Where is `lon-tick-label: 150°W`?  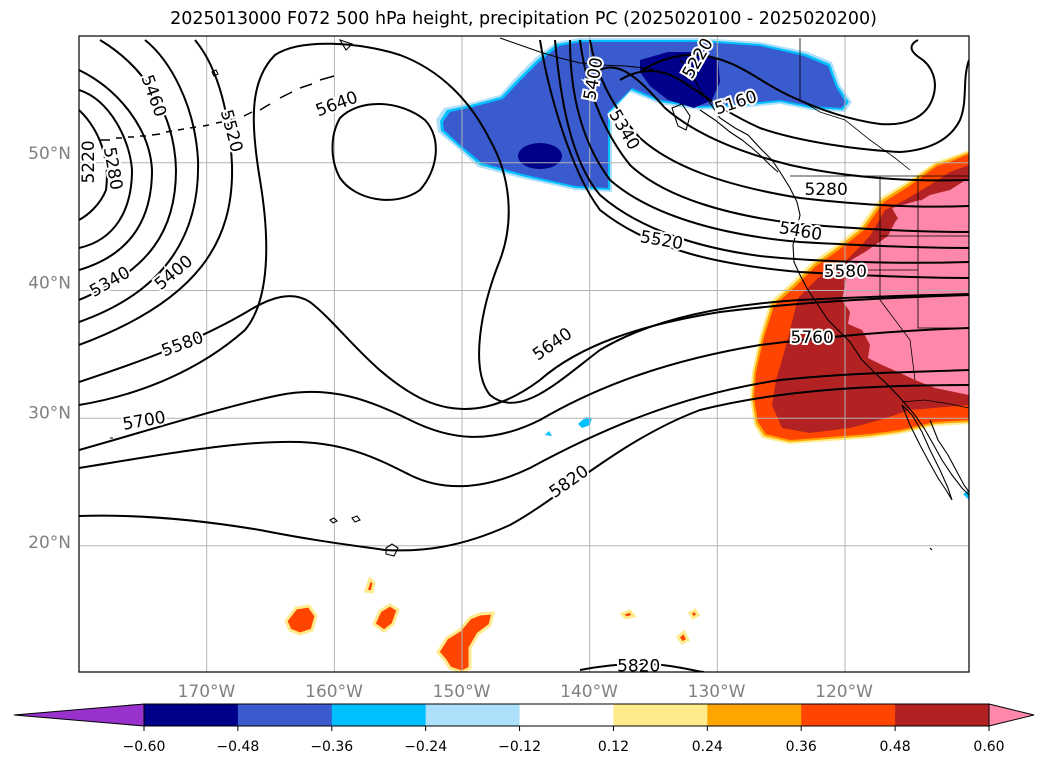
lon-tick-label: 150°W is located at coordinates (462, 692).